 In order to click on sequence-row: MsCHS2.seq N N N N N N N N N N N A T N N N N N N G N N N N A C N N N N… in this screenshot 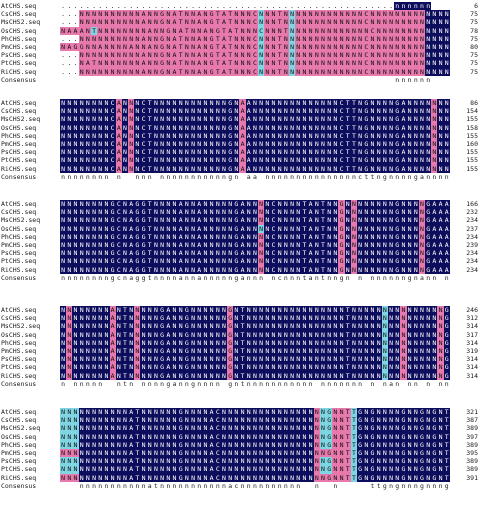, I will do `click(240, 428)`.